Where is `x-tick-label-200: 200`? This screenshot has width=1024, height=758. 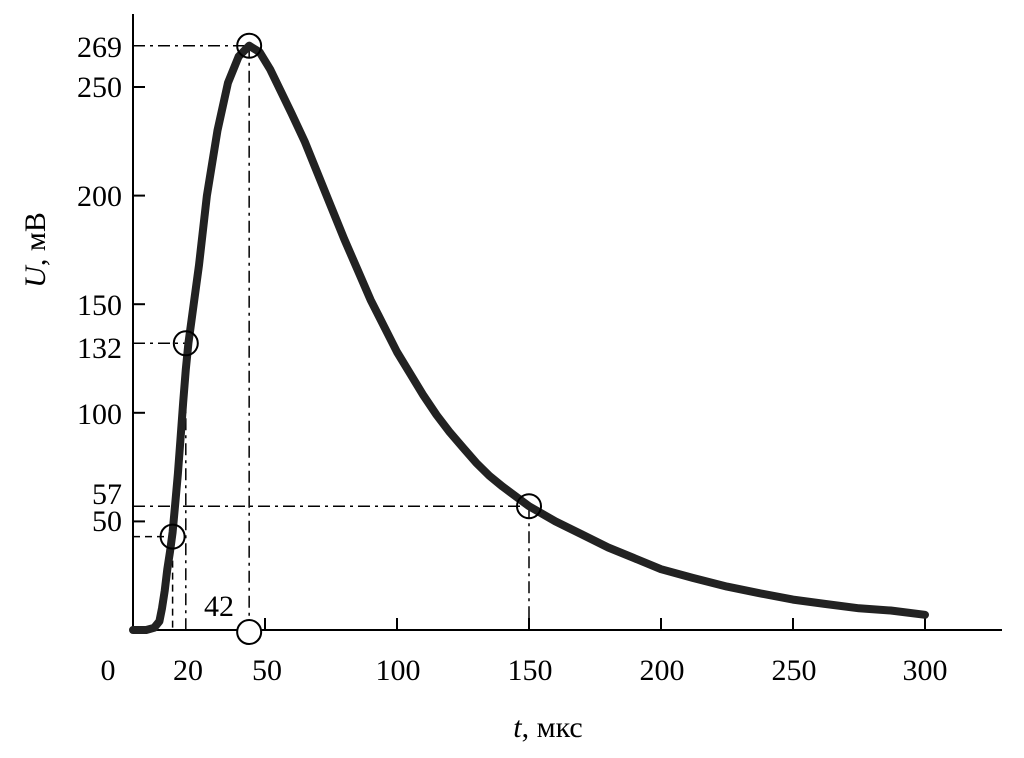 x-tick-label-200: 200 is located at coordinates (662, 670).